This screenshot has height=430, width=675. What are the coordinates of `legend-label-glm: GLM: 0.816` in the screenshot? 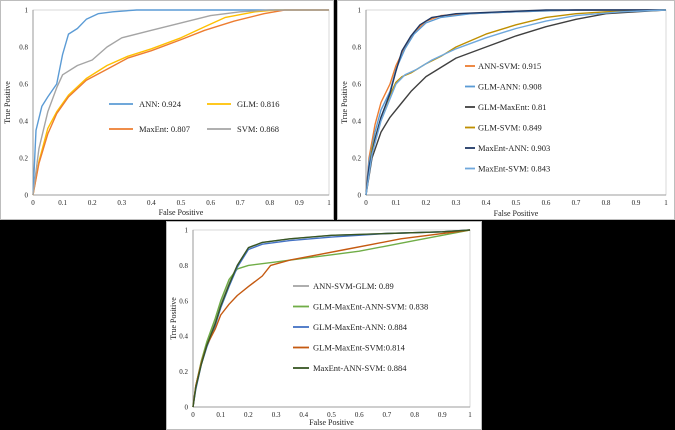 It's located at (258, 104).